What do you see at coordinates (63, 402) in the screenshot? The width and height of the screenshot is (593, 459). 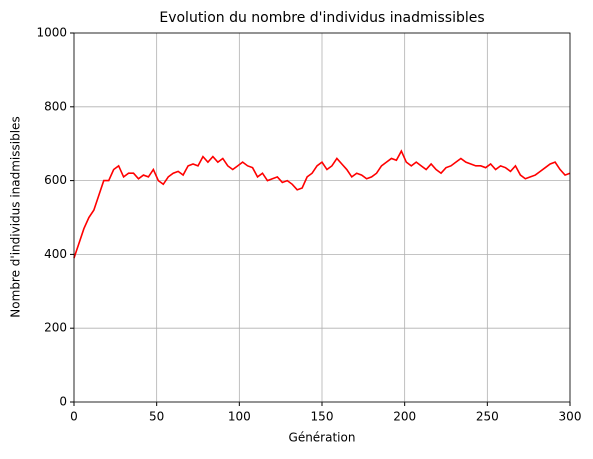 I see `y-tick-label: 0` at bounding box center [63, 402].